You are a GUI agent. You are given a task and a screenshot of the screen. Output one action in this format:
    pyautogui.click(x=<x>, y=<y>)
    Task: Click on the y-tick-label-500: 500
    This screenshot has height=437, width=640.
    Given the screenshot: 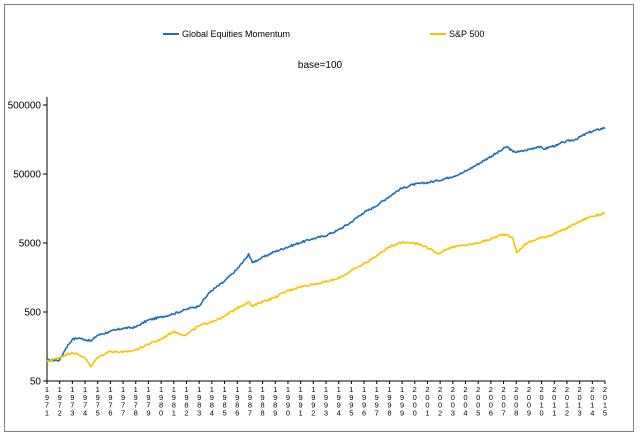 What is the action you would take?
    pyautogui.click(x=32, y=313)
    